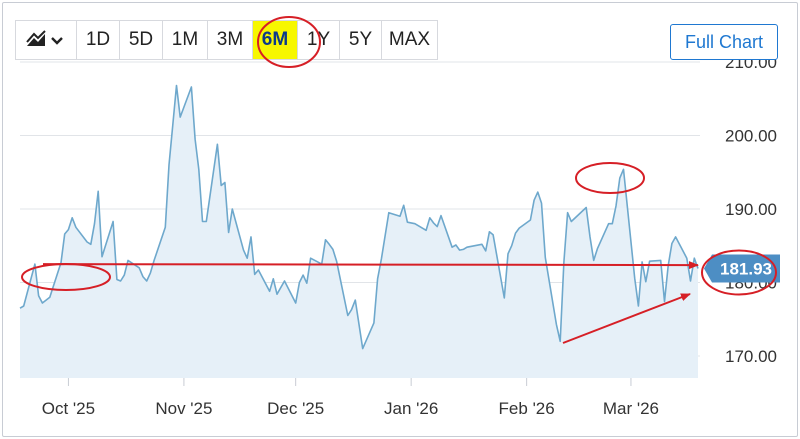 The height and width of the screenshot is (439, 800). I want to click on range-label: 6M, so click(275, 39).